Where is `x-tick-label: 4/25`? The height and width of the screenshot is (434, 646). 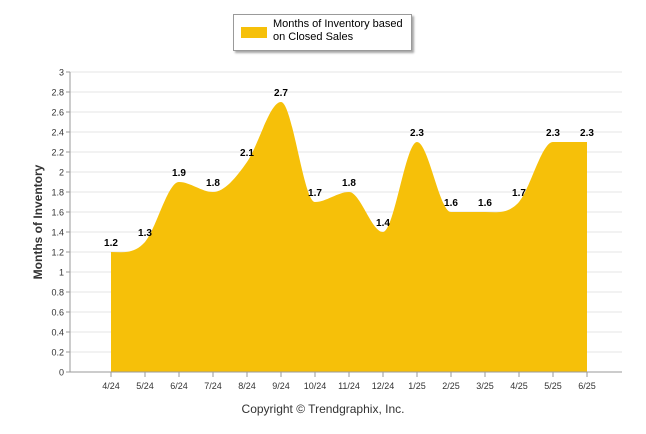 x-tick-label: 4/25 is located at coordinates (519, 386).